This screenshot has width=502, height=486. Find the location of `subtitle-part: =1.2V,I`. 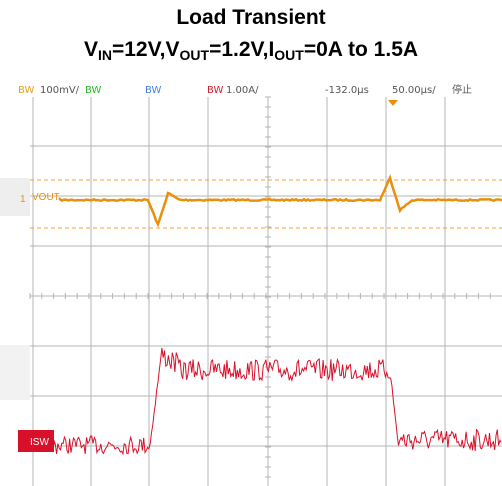

subtitle-part: =1.2V,I is located at coordinates (241, 49).